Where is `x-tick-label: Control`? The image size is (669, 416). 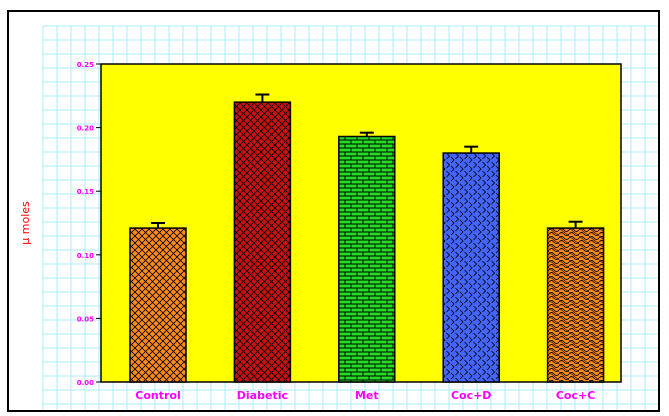 x-tick-label: Control is located at coordinates (157, 395).